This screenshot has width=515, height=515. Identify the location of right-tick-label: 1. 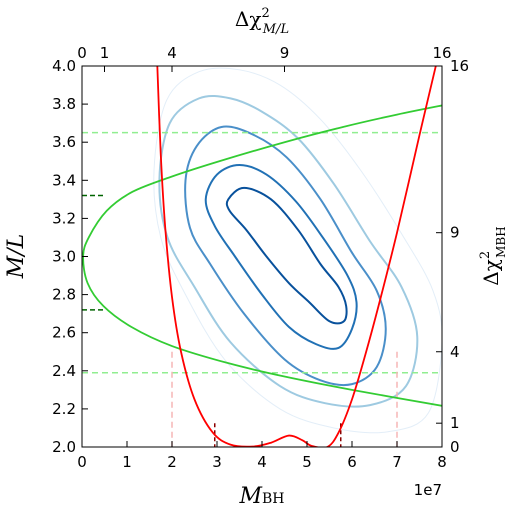
(455, 423).